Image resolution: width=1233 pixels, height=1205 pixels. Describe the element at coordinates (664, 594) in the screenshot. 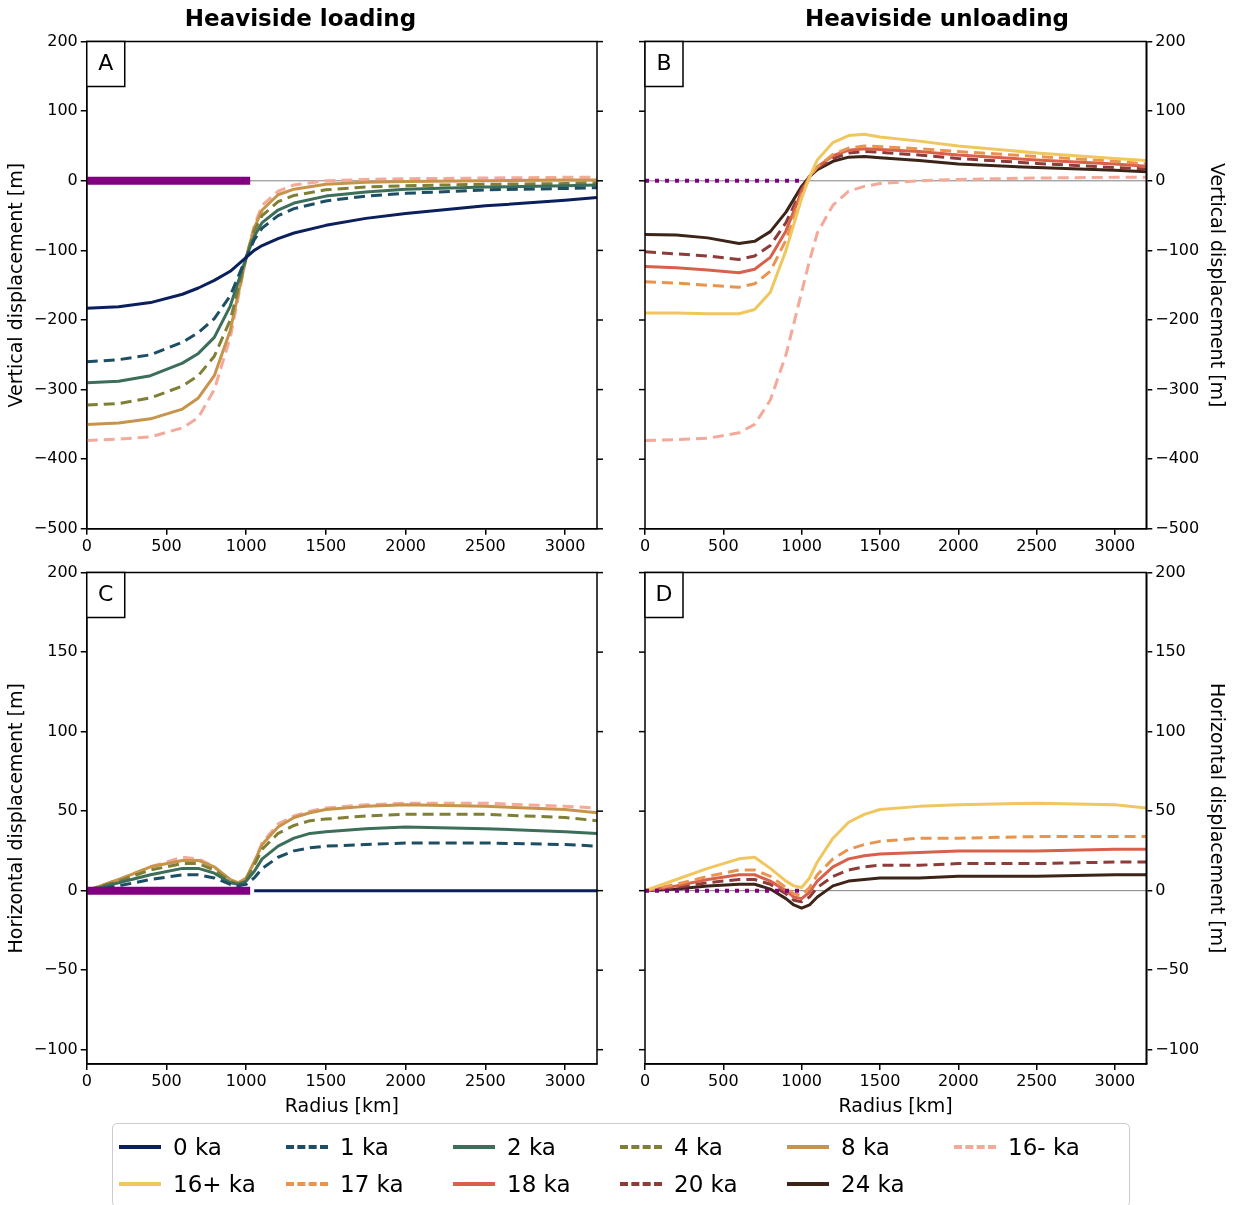

I see `annotation: D` at that location.